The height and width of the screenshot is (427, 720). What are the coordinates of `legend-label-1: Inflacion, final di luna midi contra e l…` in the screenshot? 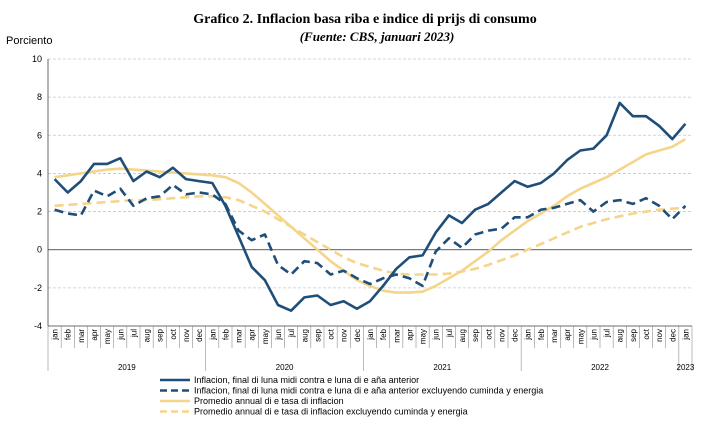 It's located at (306, 380).